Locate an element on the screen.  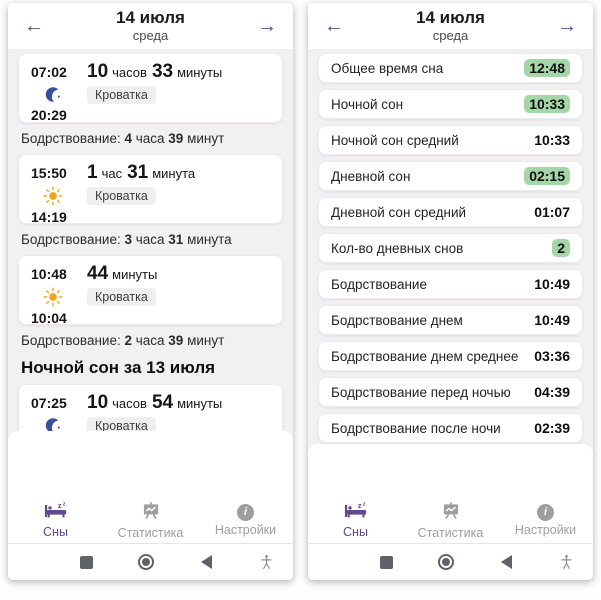
sleep-duration: 10 часов 54 минуты is located at coordinates (157, 403).